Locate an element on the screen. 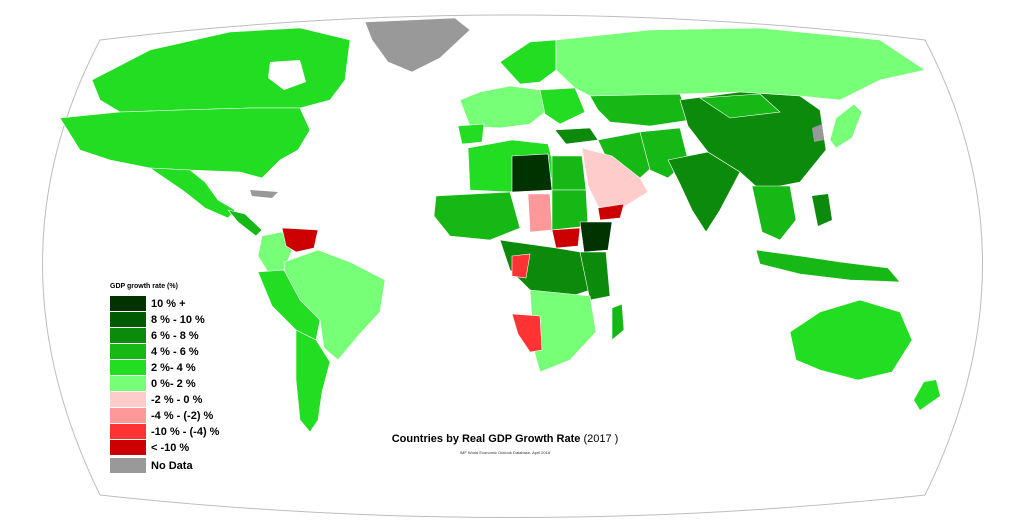  legend-label: 0 %- 2 % is located at coordinates (173, 383).